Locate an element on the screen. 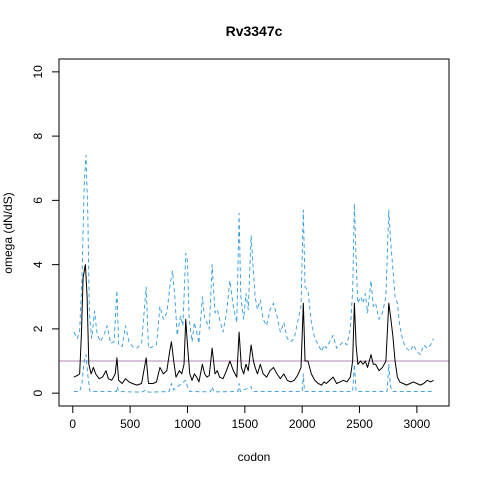 The height and width of the screenshot is (480, 480). y-tick-label-4: 4 is located at coordinates (38, 264).